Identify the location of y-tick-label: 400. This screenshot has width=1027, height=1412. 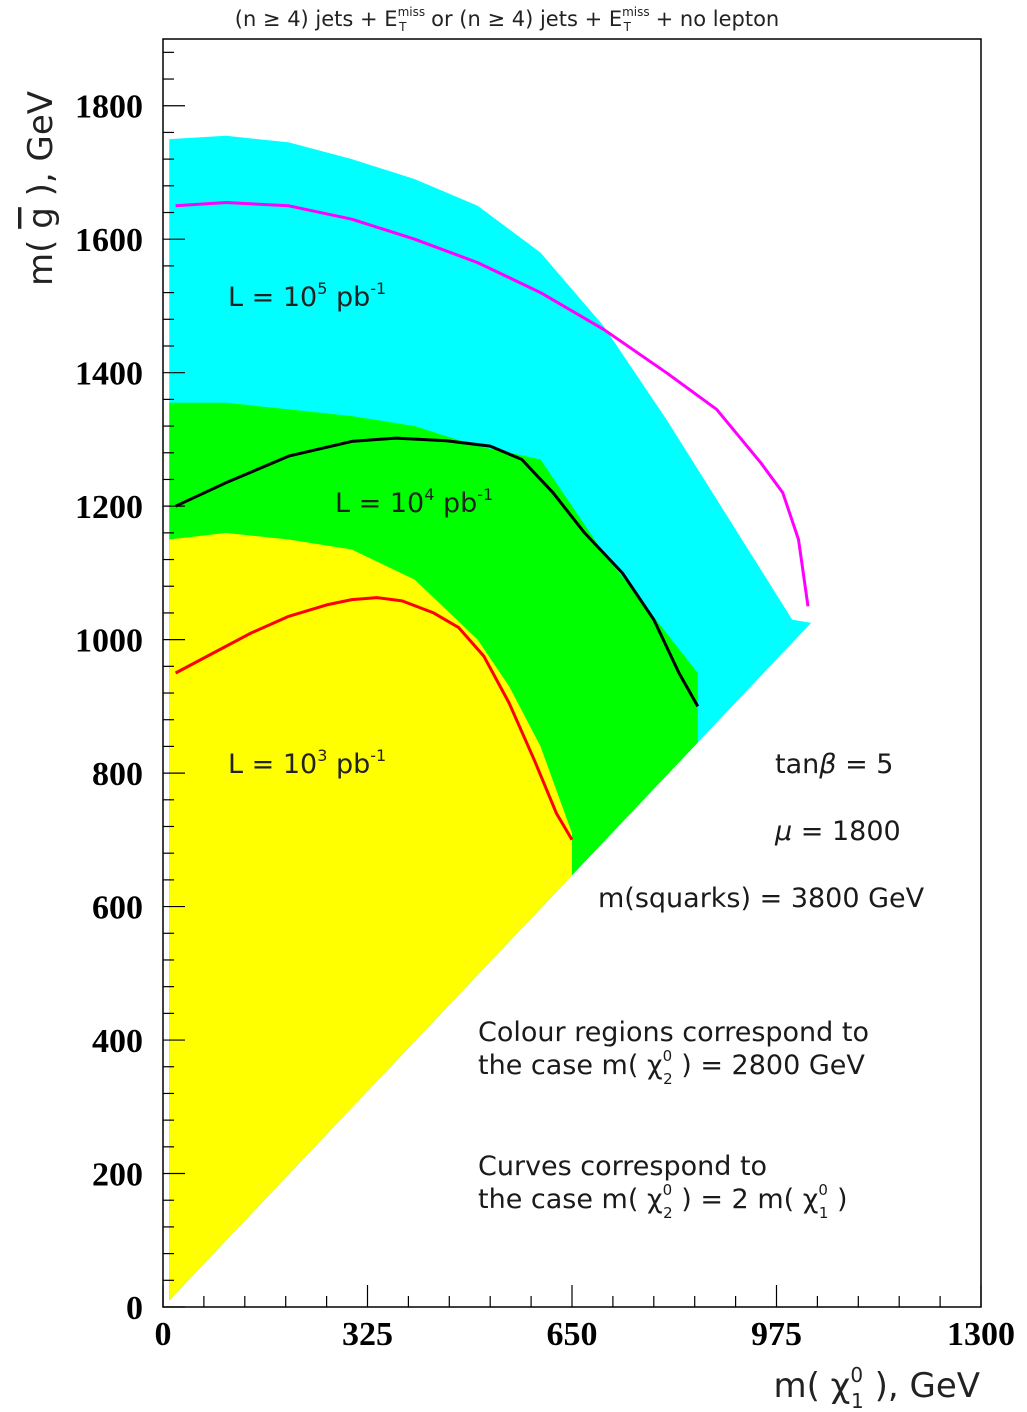
(117, 1041).